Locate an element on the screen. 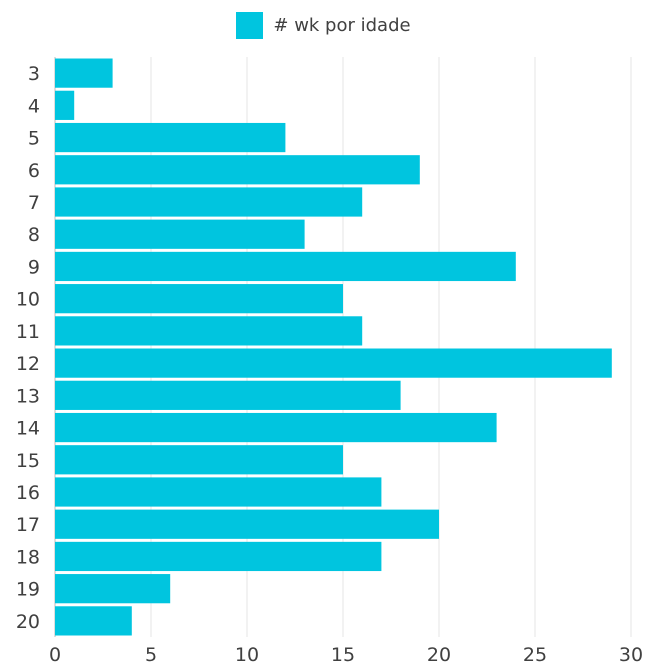  y-tick-label: 14 is located at coordinates (28, 429).